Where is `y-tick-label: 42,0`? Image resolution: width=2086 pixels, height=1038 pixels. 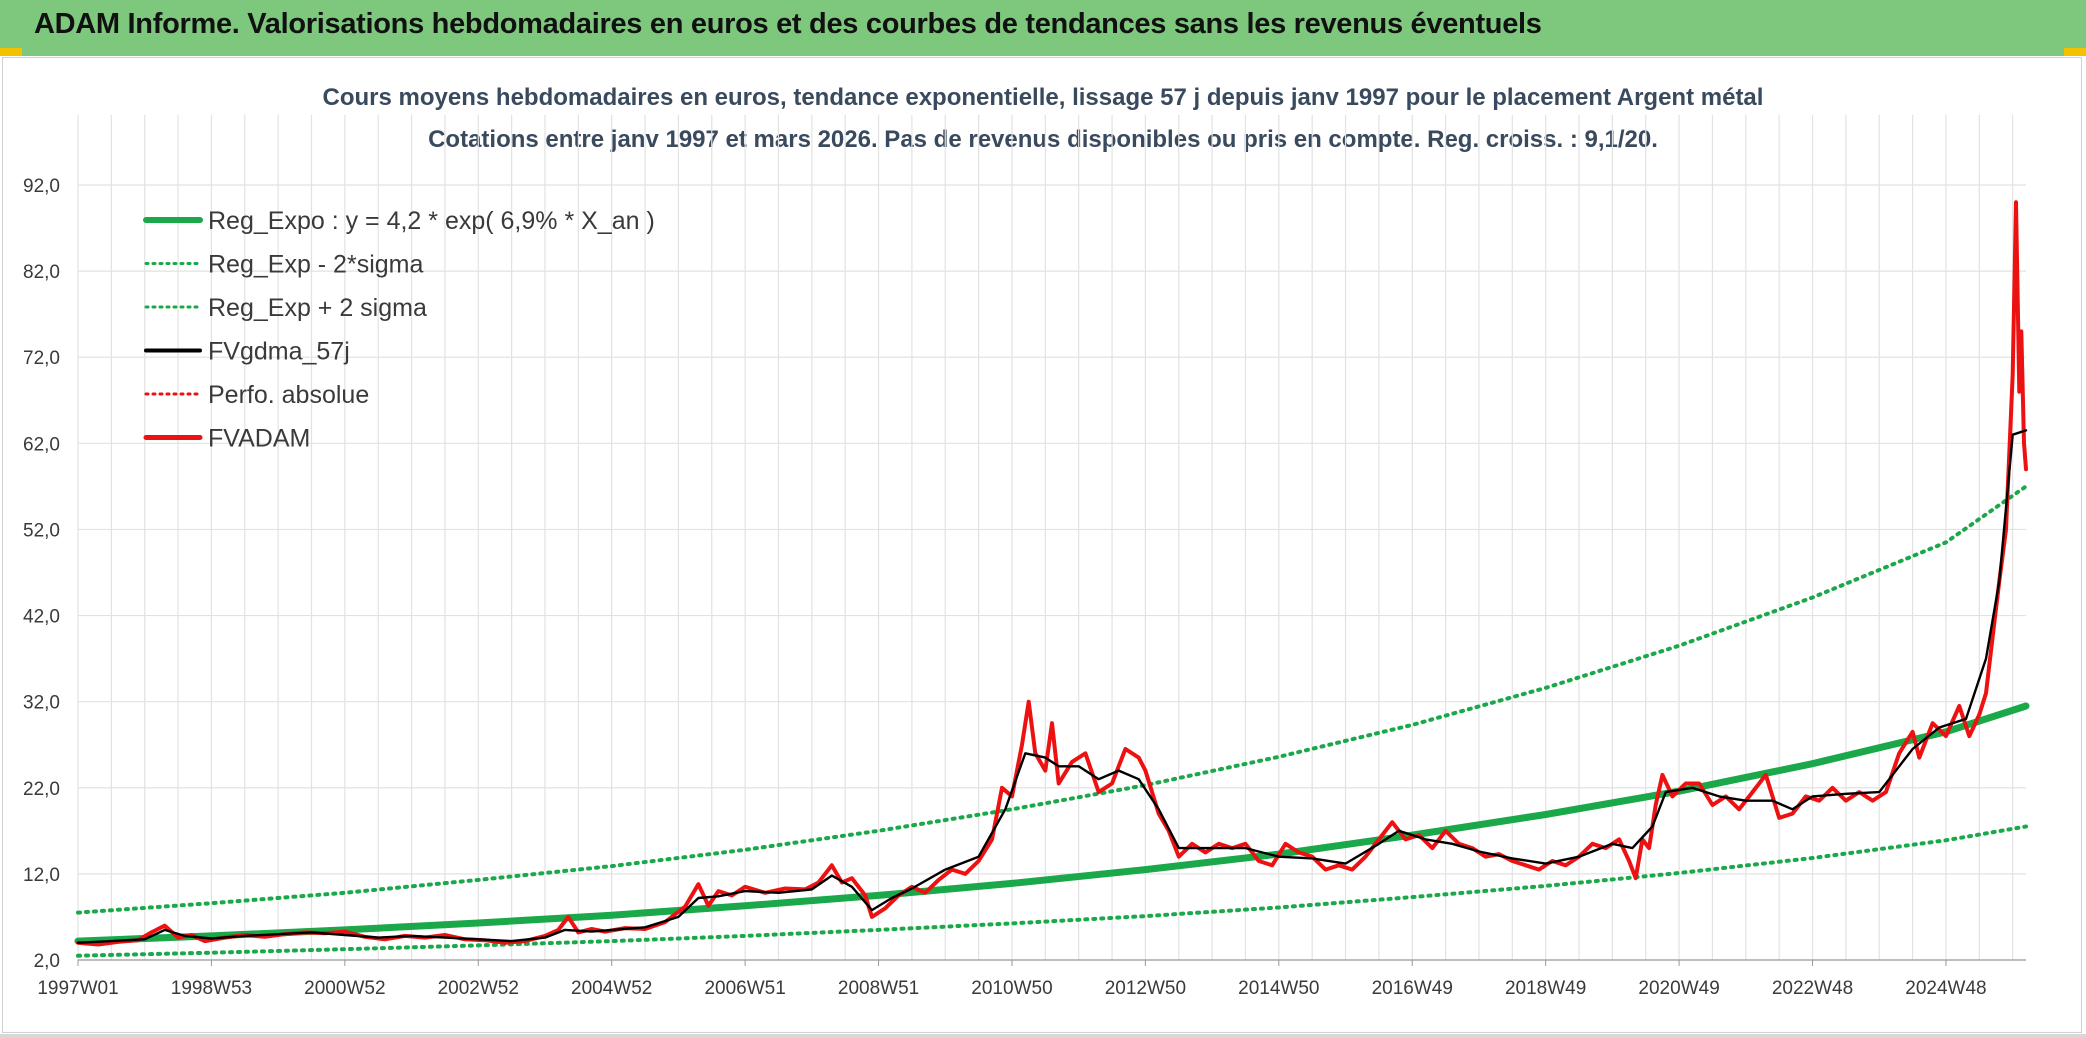 y-tick-label: 42,0 is located at coordinates (41, 617).